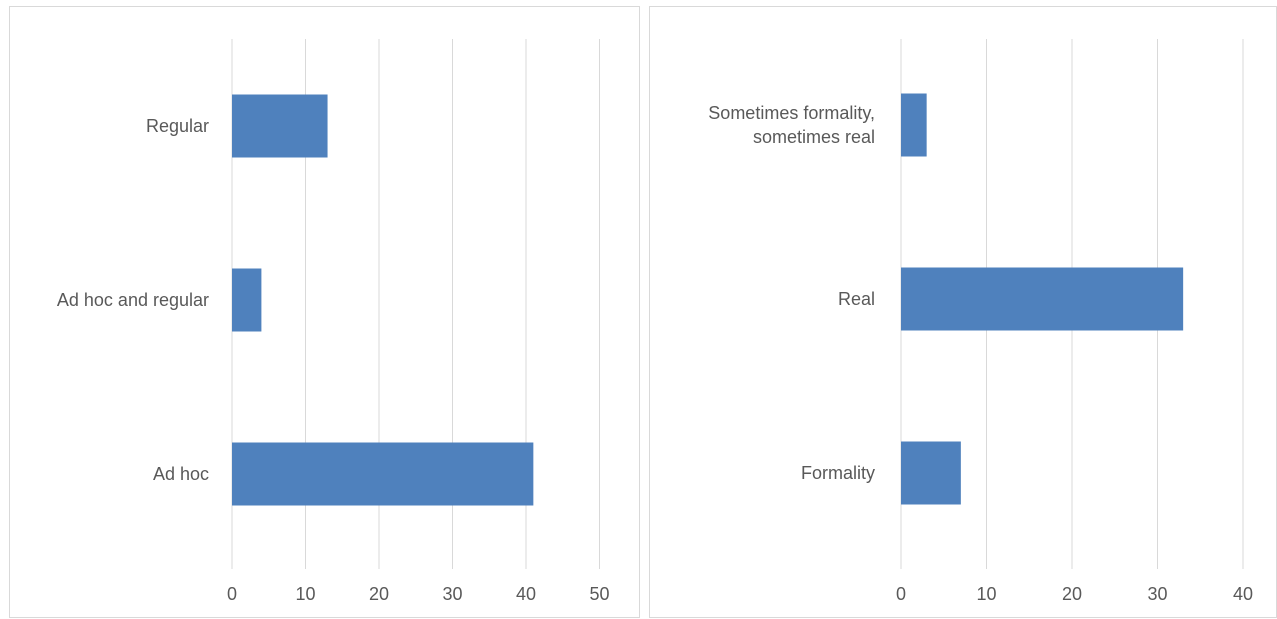 The width and height of the screenshot is (1277, 619). What do you see at coordinates (814, 137) in the screenshot?
I see `category-label-line: sometimes real` at bounding box center [814, 137].